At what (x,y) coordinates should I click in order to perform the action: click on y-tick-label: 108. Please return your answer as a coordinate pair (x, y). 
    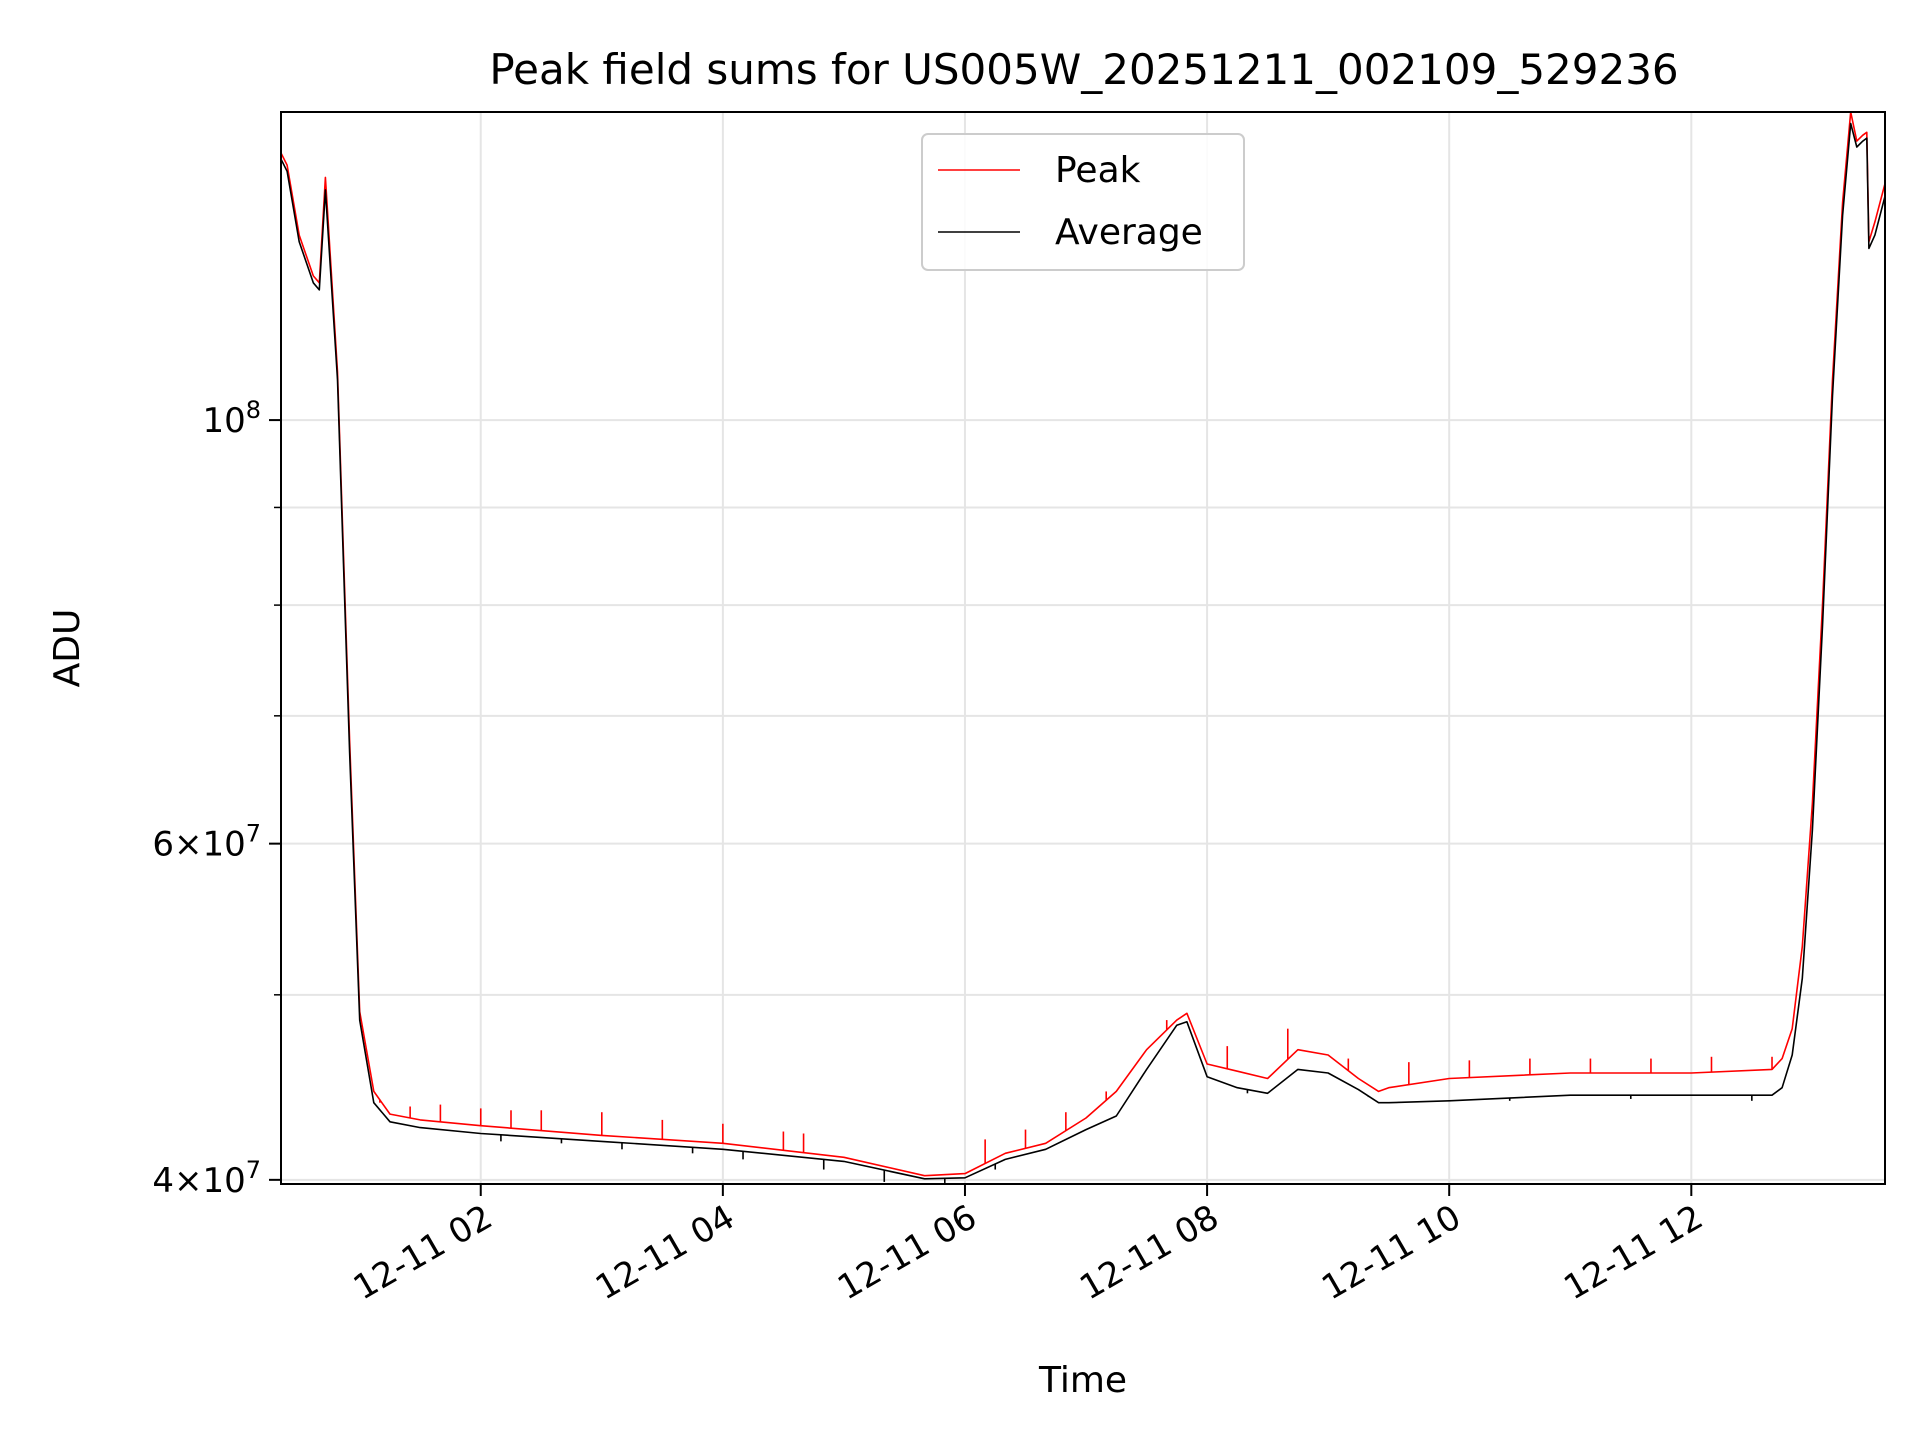
    Looking at the image, I should click on (231, 418).